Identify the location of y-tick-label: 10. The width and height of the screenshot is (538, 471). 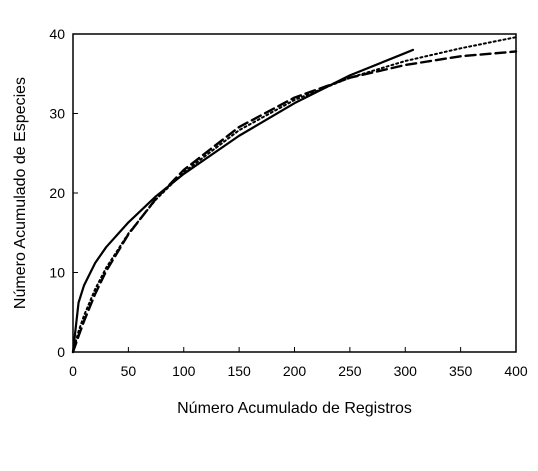
(57, 273).